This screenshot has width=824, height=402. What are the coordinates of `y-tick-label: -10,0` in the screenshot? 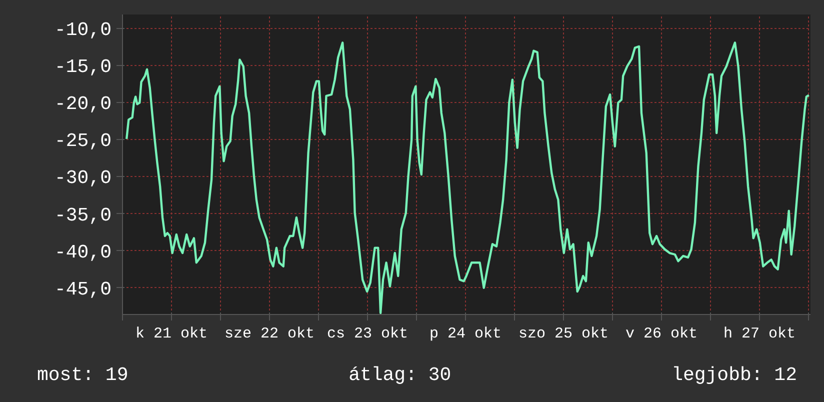 It's located at (83, 30).